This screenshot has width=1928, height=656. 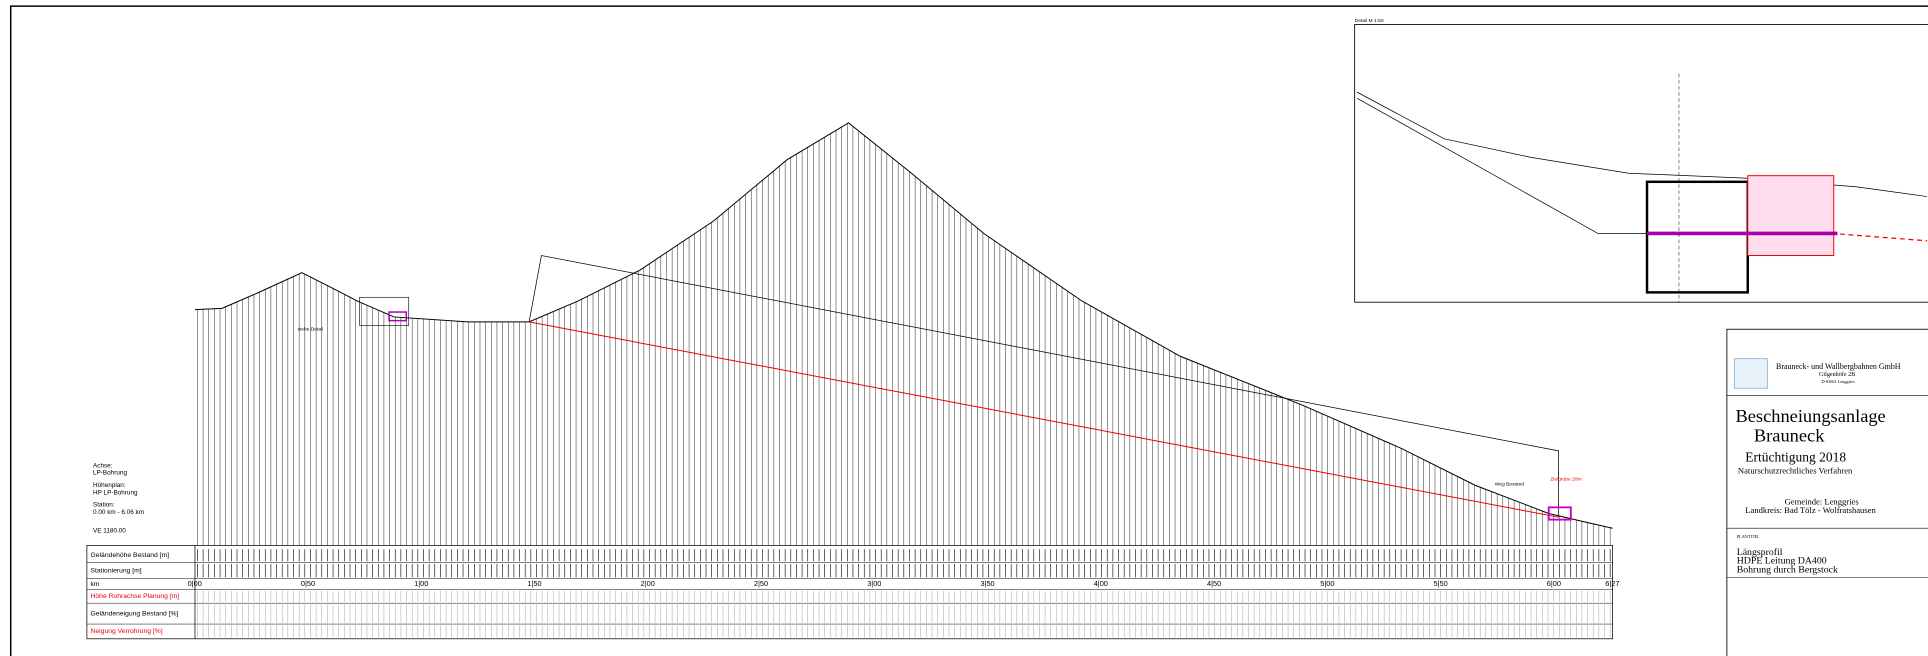 I want to click on location: Landkreis: Bad Tölz - Wolfratshausen, so click(x=1810, y=510).